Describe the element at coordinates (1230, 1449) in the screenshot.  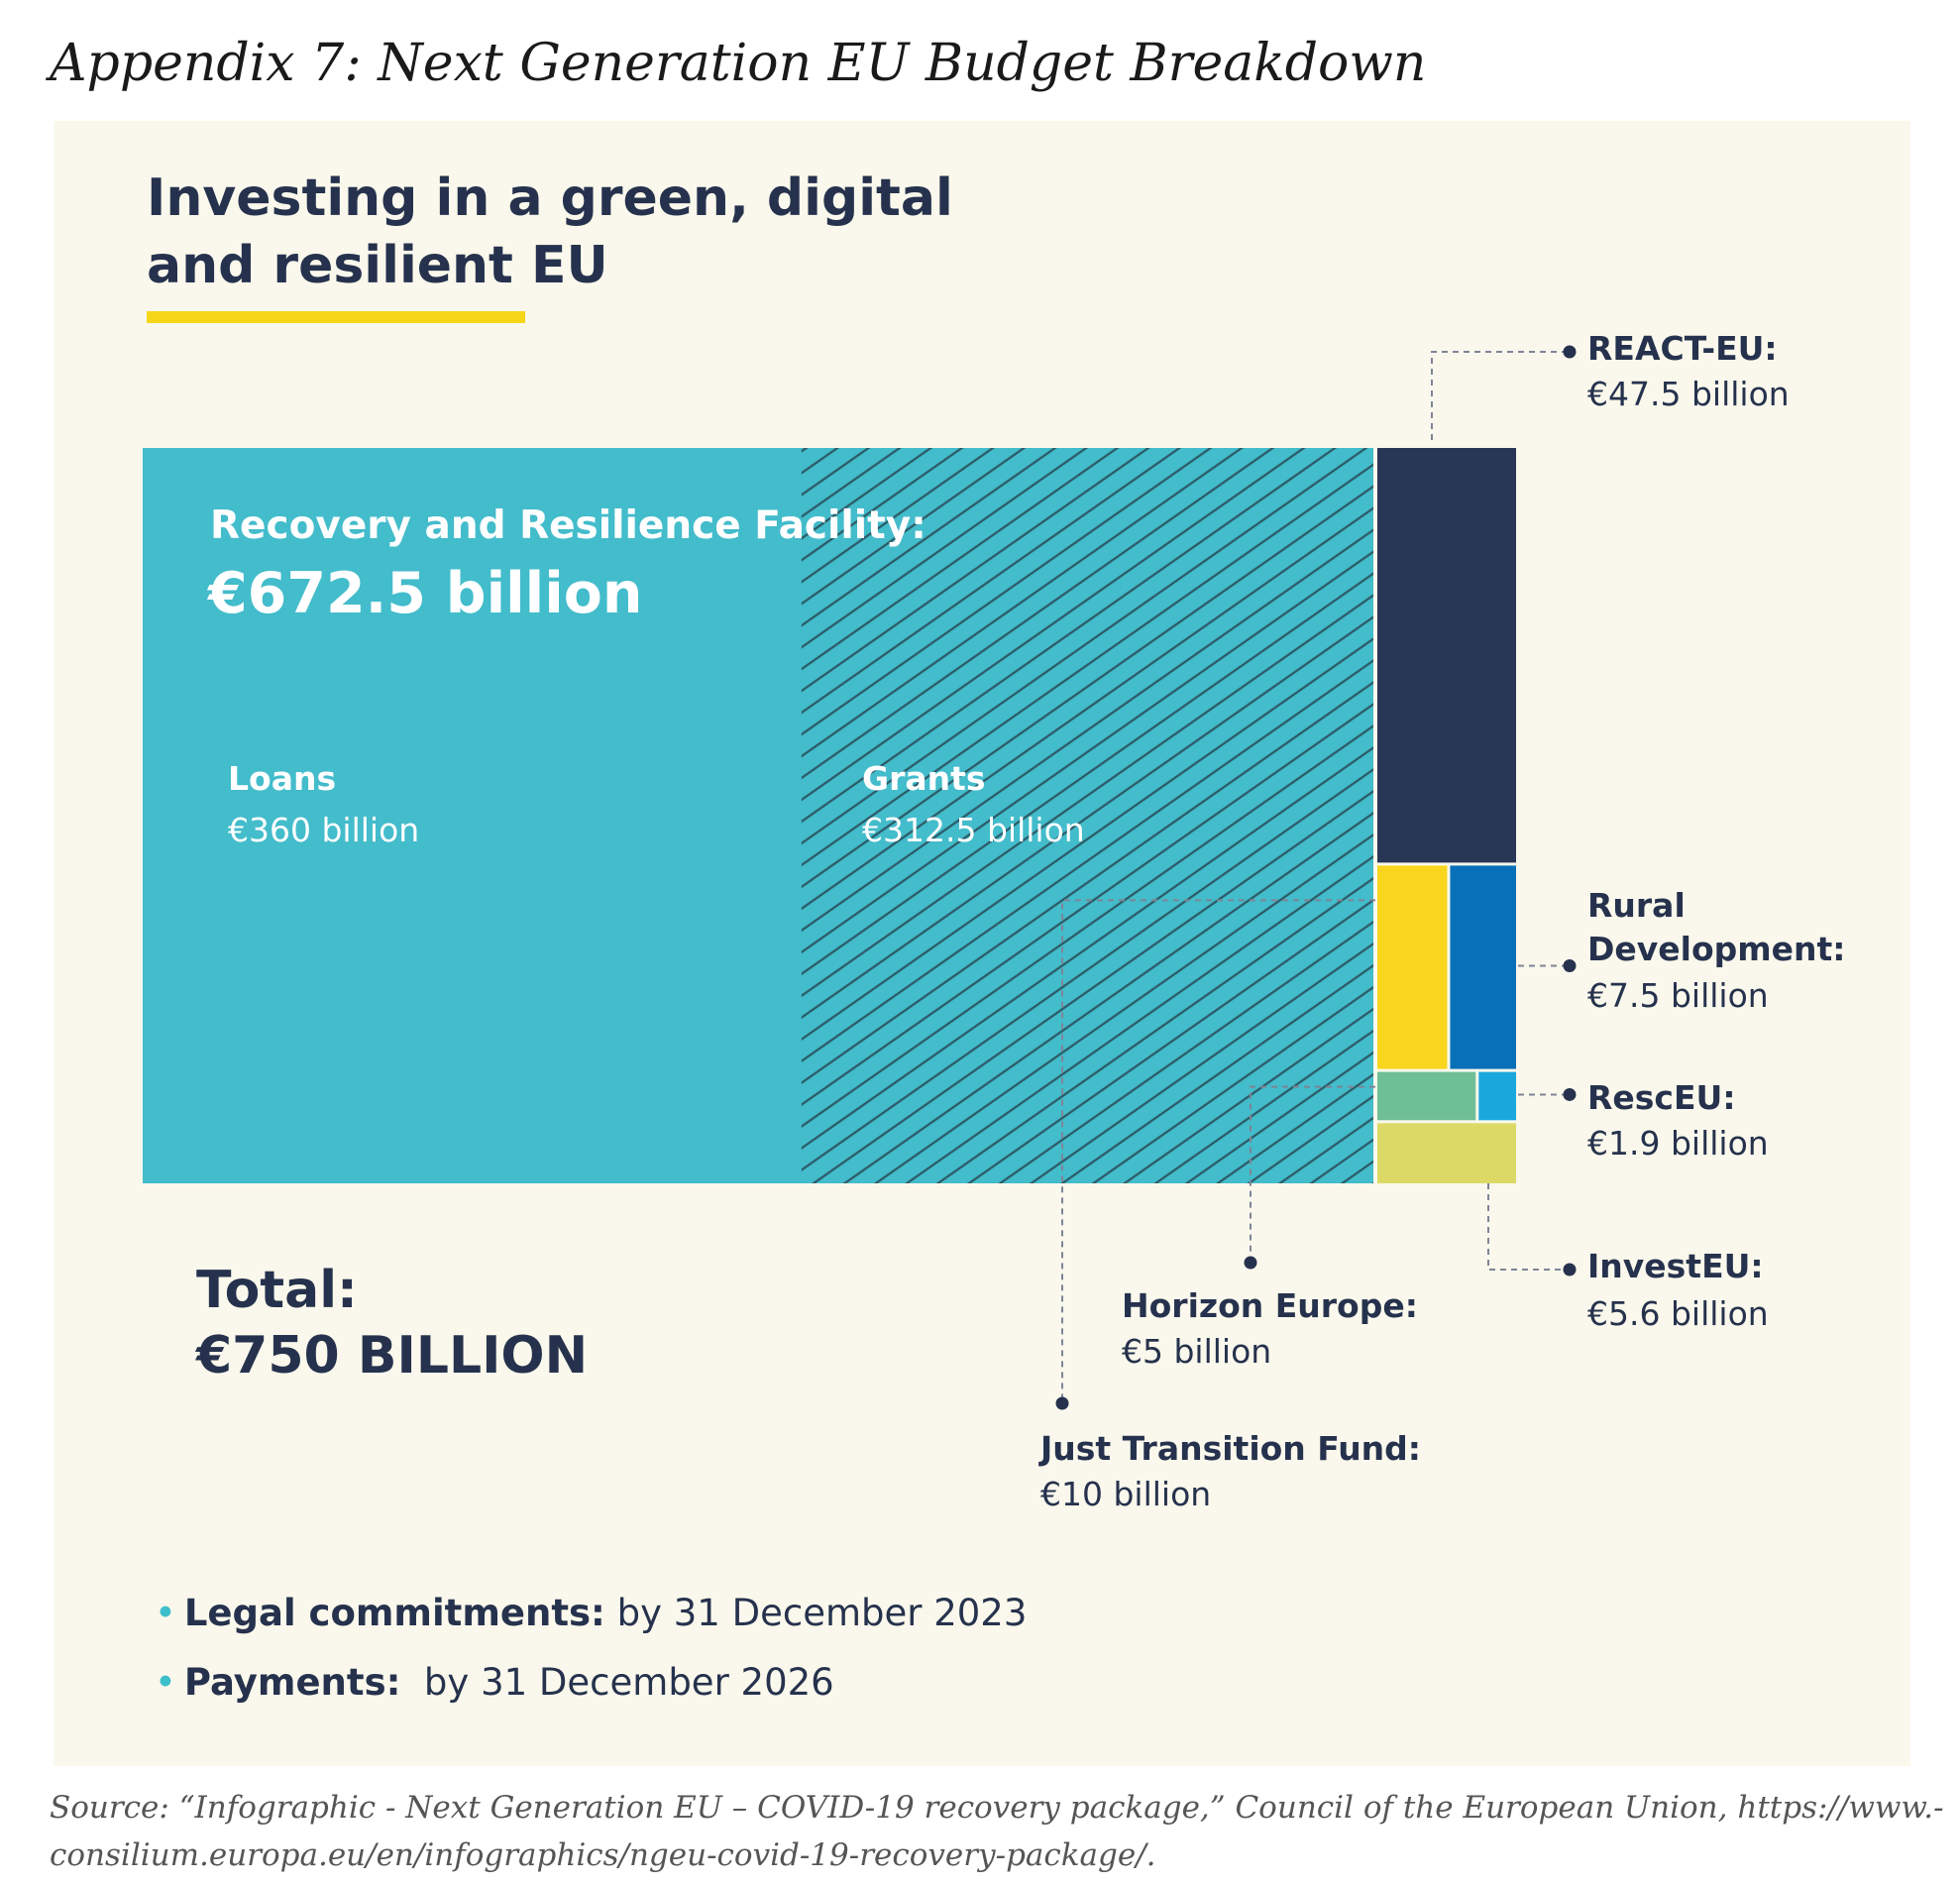
I see `just-transition-label: Just Transition Fund:` at that location.